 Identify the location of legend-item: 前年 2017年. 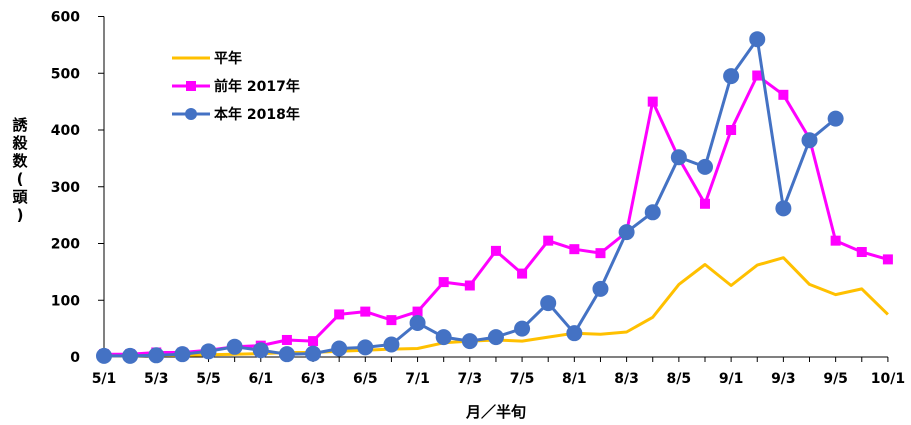
(236, 86).